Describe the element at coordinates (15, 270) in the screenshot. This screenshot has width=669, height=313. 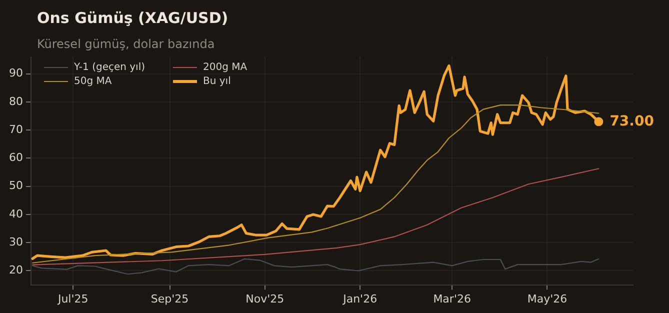
I see `y-tick-label: 20` at that location.